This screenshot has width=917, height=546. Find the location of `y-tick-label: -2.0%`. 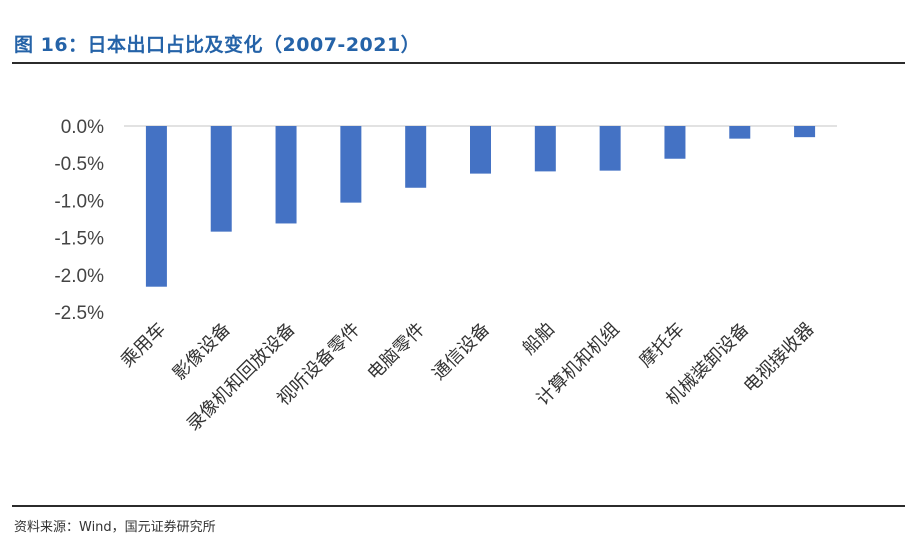

y-tick-label: -2.0% is located at coordinates (79, 276).